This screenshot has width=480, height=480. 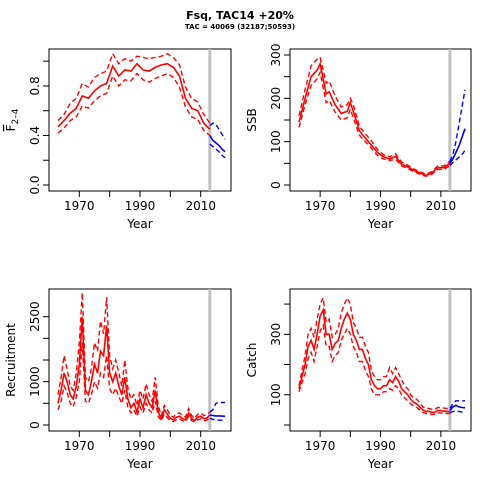 What do you see at coordinates (276, 98) in the screenshot?
I see `y-tick-label: 200` at bounding box center [276, 98].